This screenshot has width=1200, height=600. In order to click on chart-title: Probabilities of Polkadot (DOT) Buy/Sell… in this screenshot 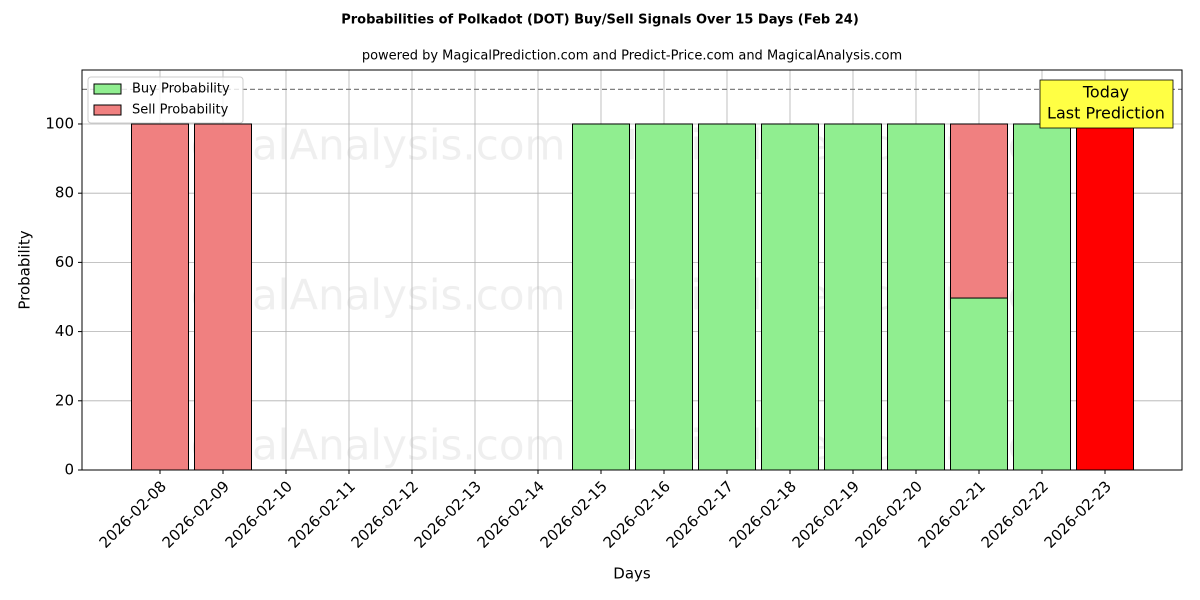, I will do `click(600, 20)`.